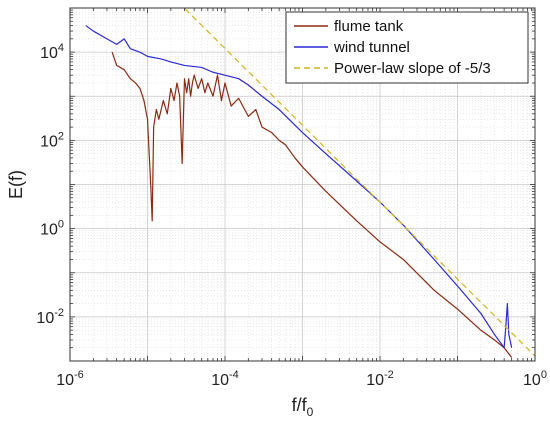 This screenshot has width=550, height=422. What do you see at coordinates (371, 47) in the screenshot?
I see `legend-label: wind tunnel` at bounding box center [371, 47].